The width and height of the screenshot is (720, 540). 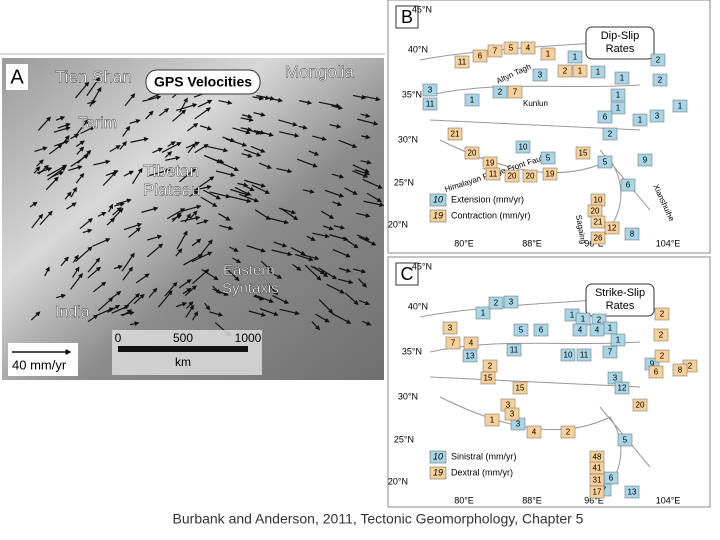 What do you see at coordinates (438, 472) in the screenshot?
I see `legend-sample: 19` at bounding box center [438, 472].